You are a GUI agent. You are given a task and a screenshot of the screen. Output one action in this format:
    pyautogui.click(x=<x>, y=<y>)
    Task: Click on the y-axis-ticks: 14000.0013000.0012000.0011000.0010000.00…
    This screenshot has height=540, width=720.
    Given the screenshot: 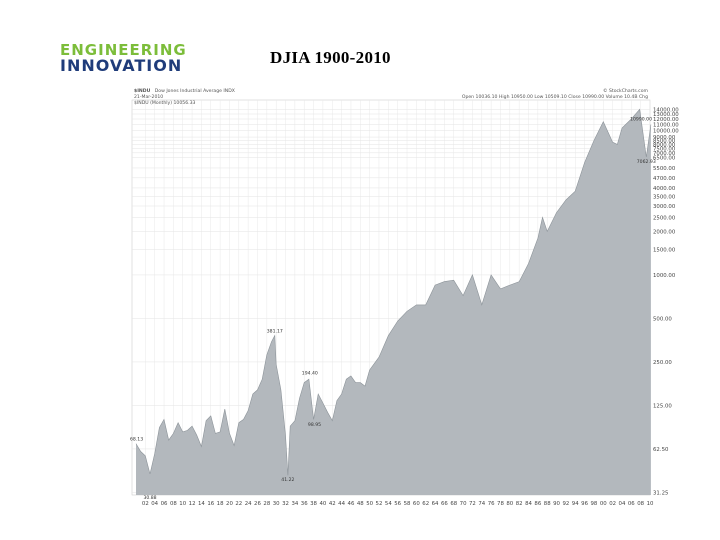 What is the action you would take?
    pyautogui.click(x=666, y=301)
    